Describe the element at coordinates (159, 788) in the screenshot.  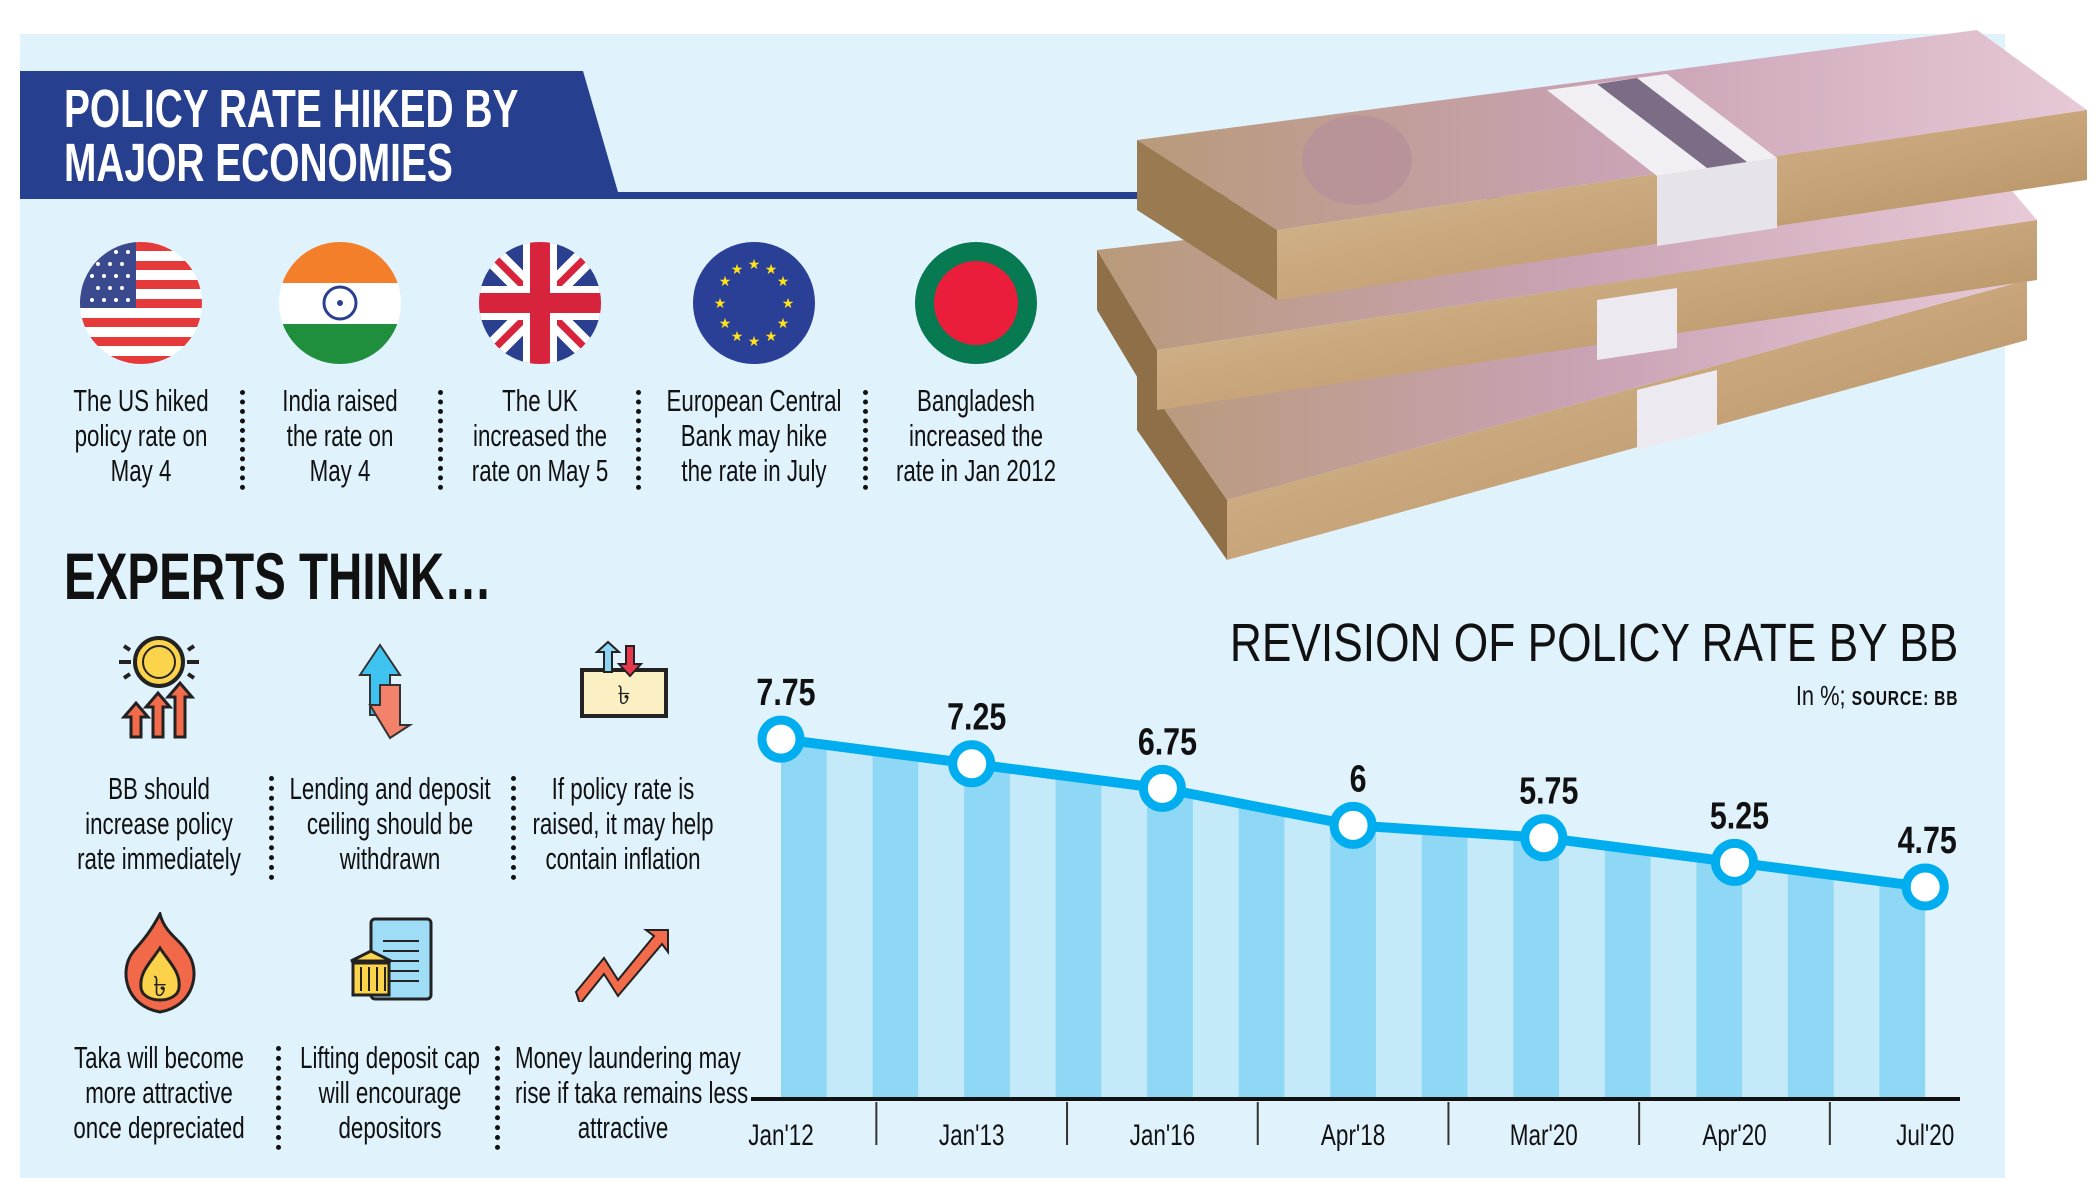
I see `opinion-line: BB should` at that location.